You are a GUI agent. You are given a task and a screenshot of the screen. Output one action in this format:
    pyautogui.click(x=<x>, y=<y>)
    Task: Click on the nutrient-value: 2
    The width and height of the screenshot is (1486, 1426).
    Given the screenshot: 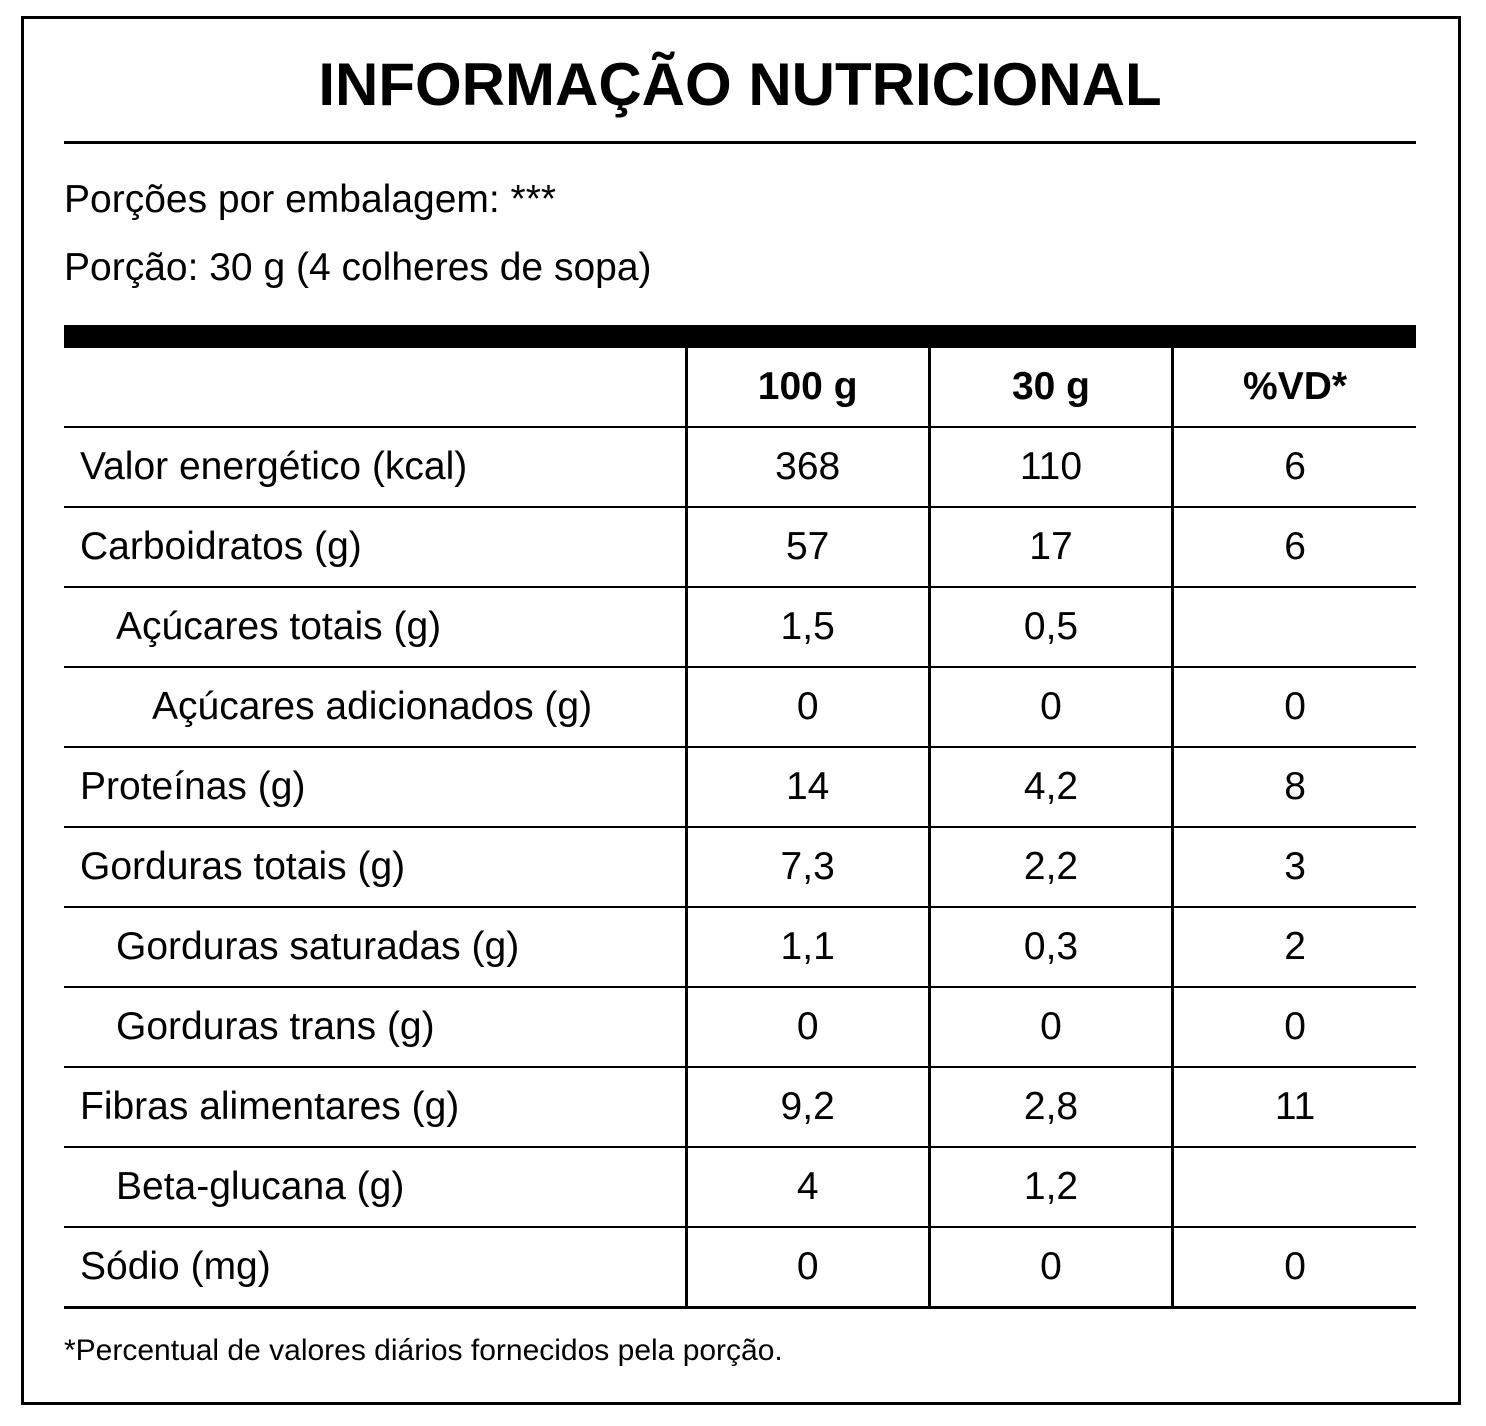 What is the action you would take?
    pyautogui.click(x=1293, y=947)
    